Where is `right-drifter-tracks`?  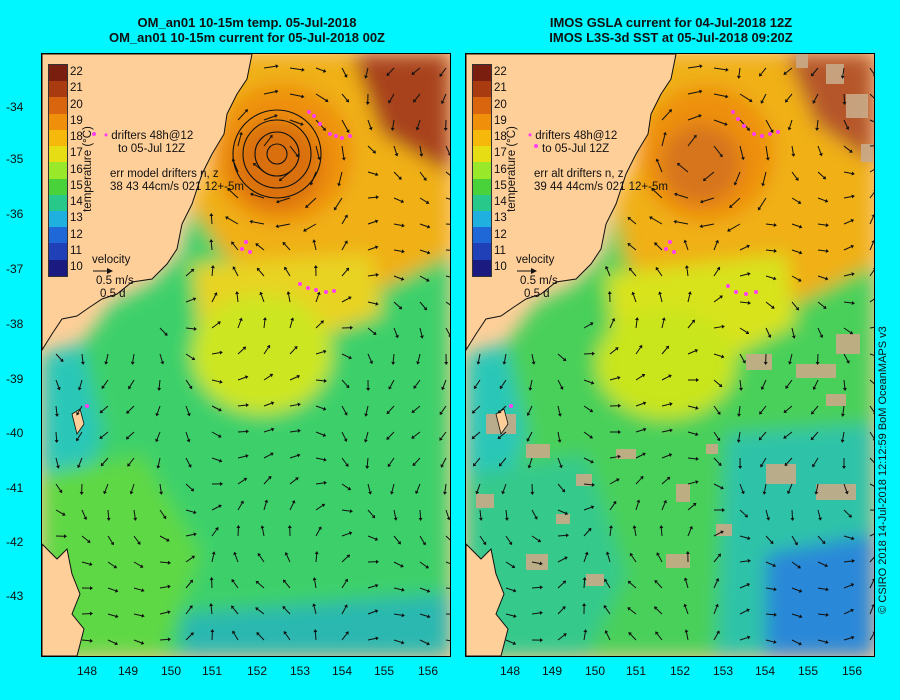 right-drifter-tracks is located at coordinates (644, 259).